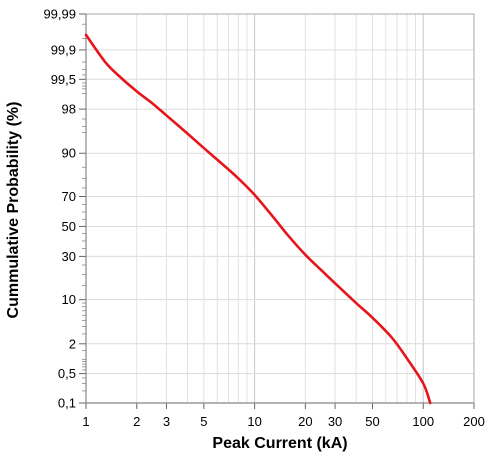 The height and width of the screenshot is (457, 490). What do you see at coordinates (84, 207) in the screenshot?
I see `y-minor-ticks` at bounding box center [84, 207].